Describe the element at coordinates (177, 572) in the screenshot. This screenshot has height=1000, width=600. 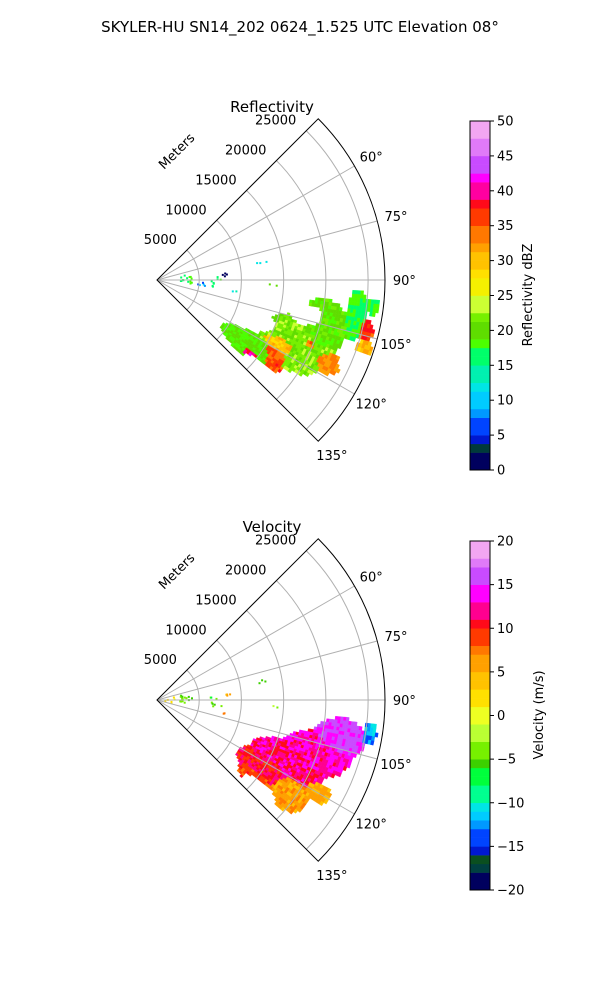
I see `velocity-range-axis-label: Meters` at that location.